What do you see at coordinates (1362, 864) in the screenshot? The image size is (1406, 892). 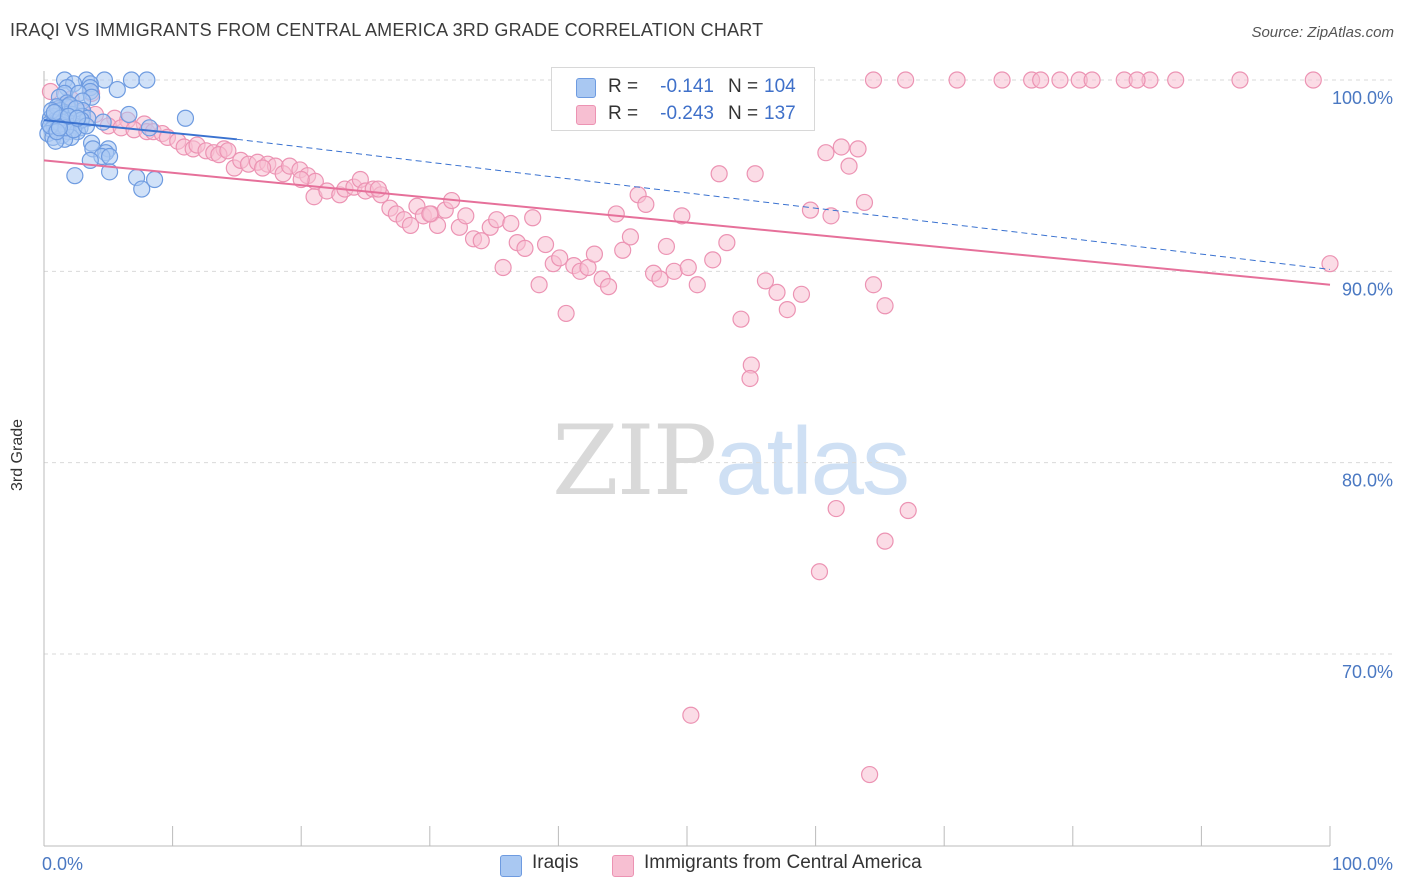 I see `x-tick-label: 100.0%` at bounding box center [1362, 864].